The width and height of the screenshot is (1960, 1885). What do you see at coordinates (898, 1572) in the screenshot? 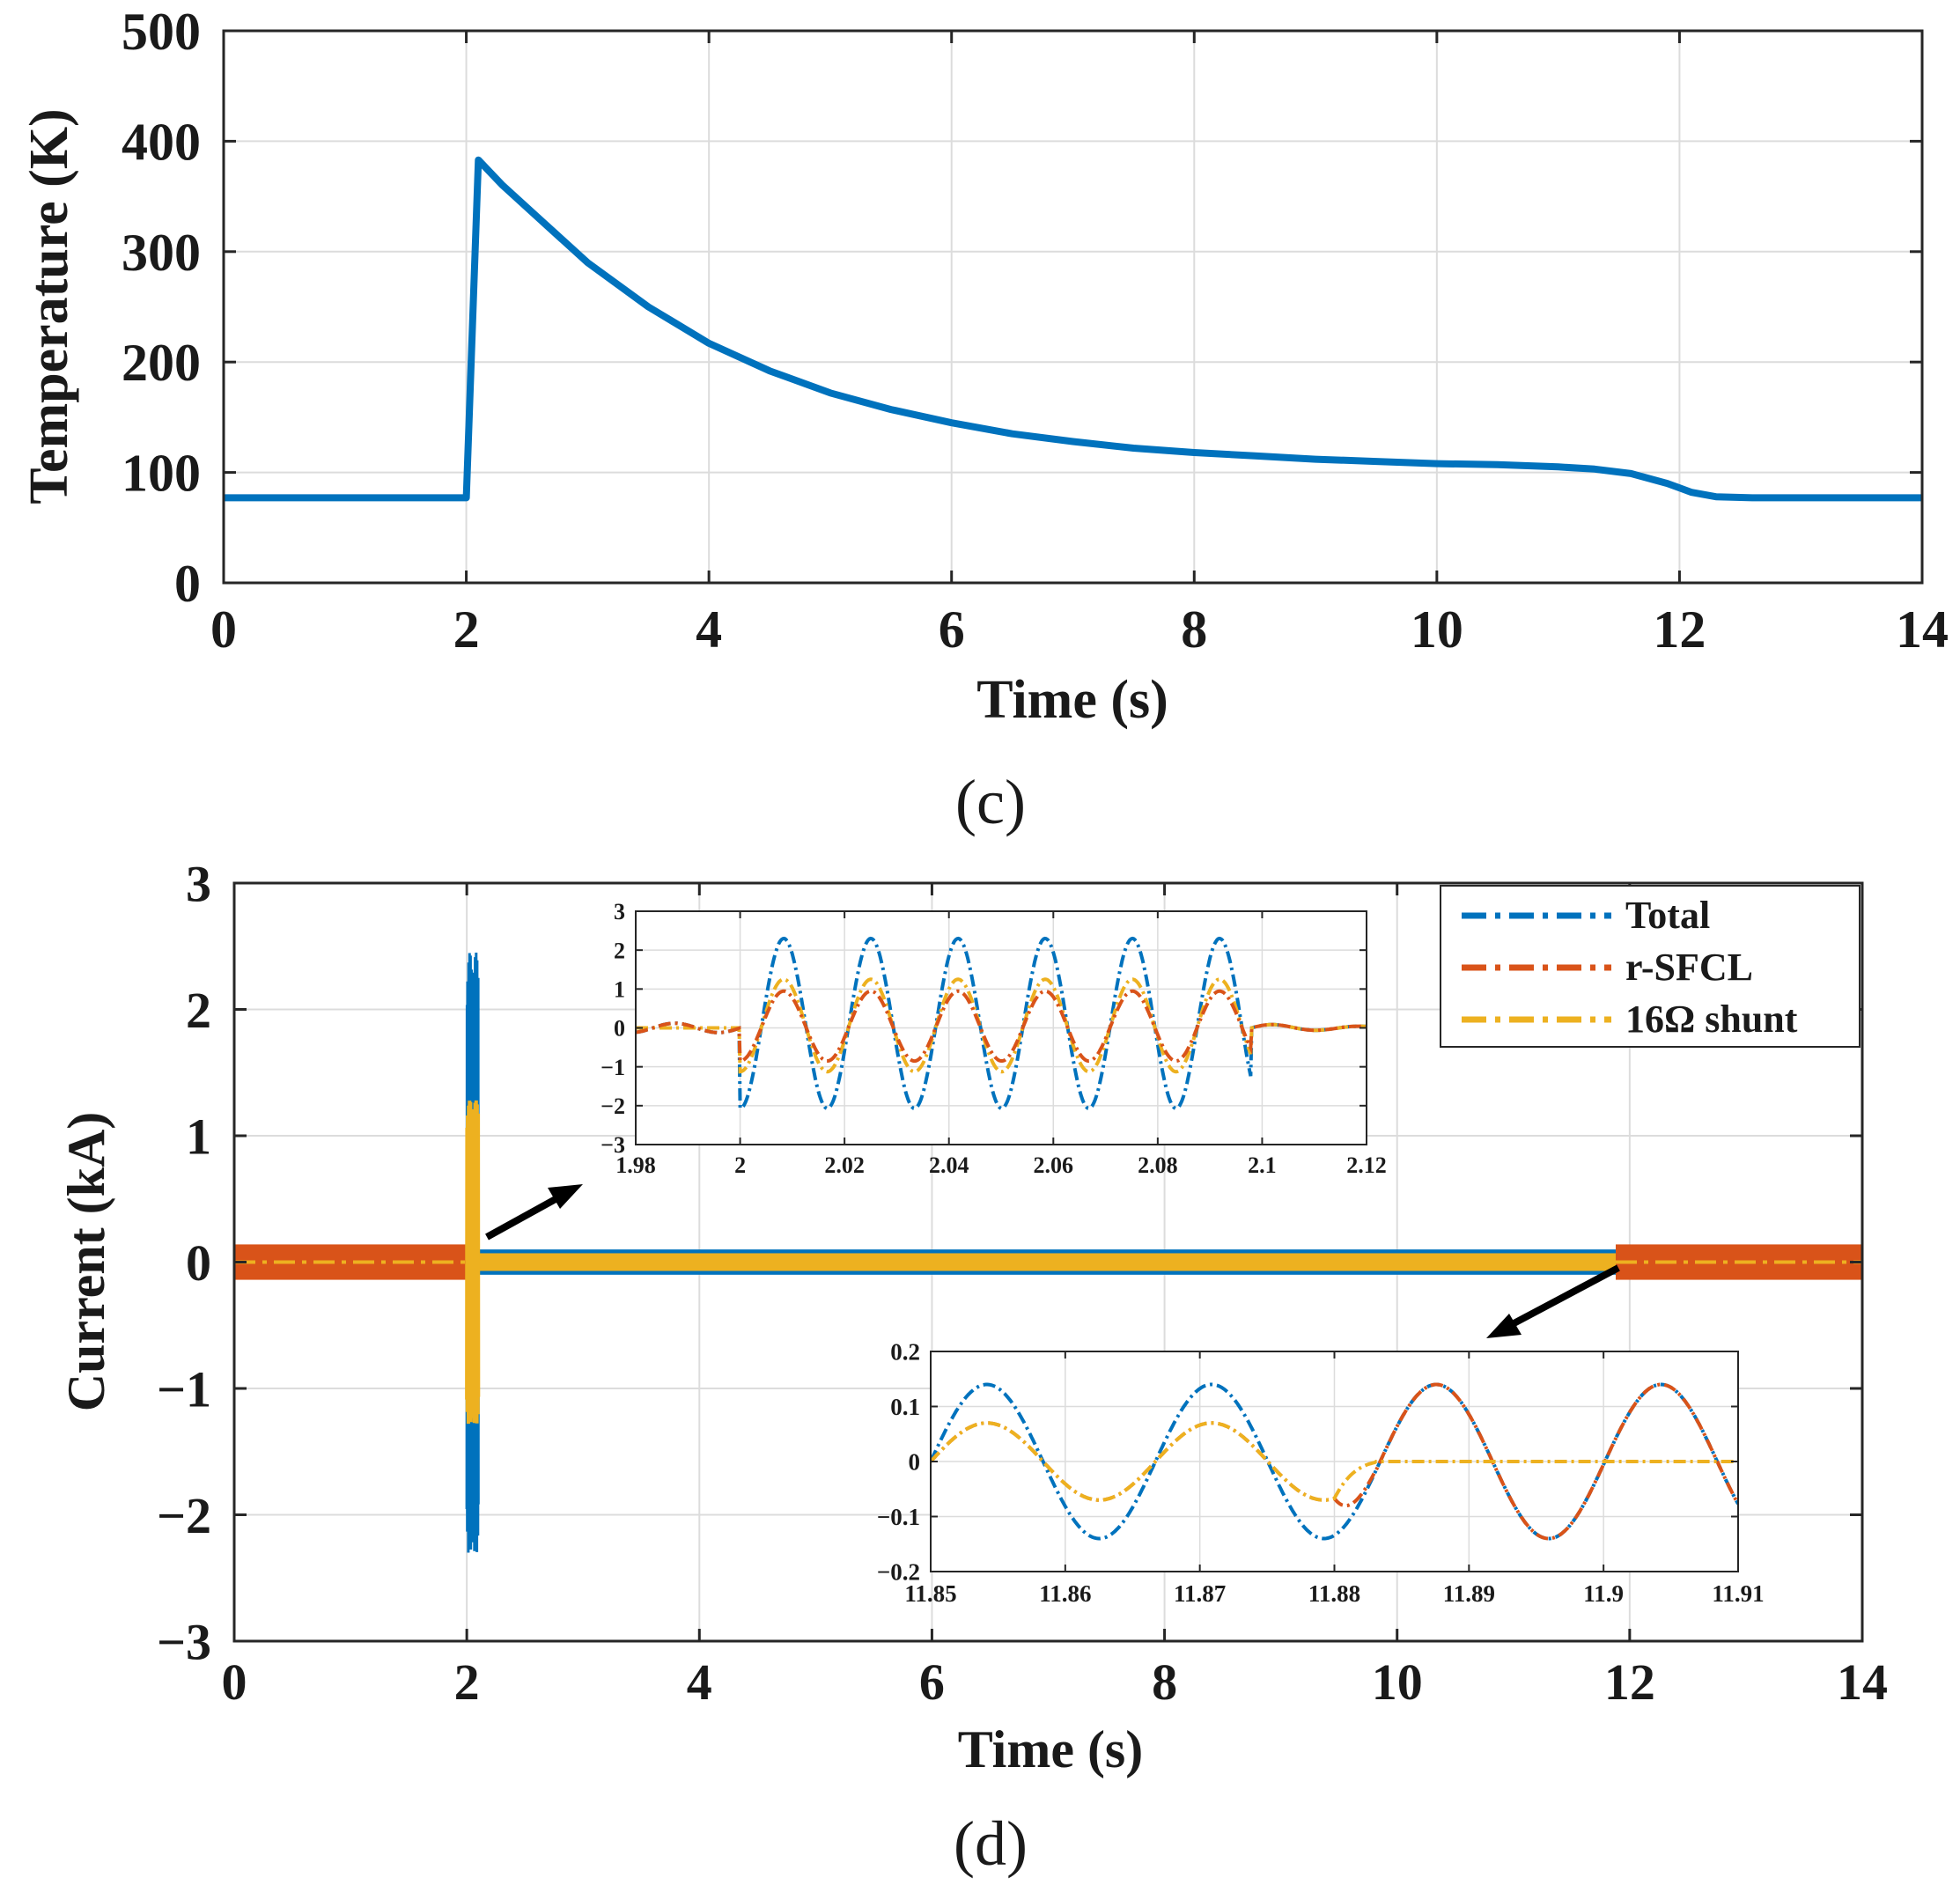
I see `y-tick-label: −0.2` at bounding box center [898, 1572].